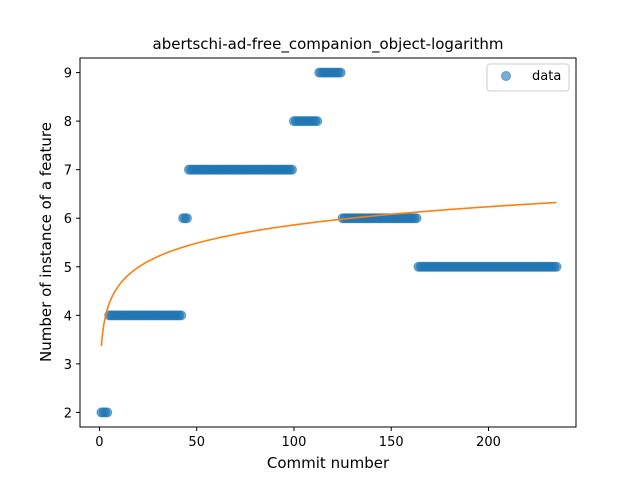 The image size is (640, 480). Describe the element at coordinates (72, 244) in the screenshot. I see `y-axis: 2 3 4 5 6 7 8 9` at that location.